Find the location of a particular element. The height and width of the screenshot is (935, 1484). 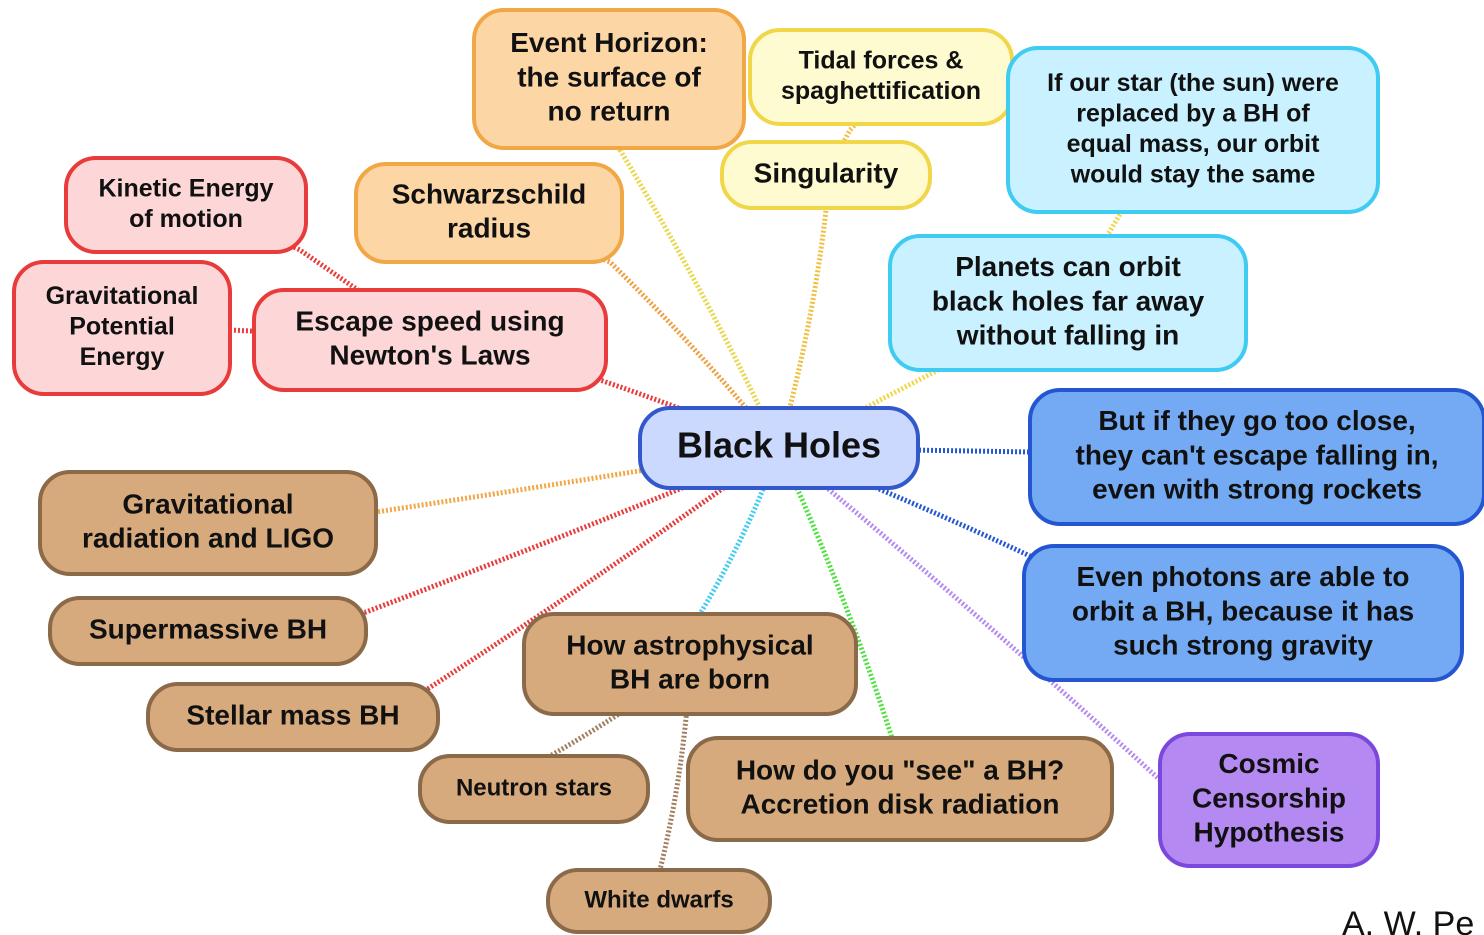

node-label: BH are born is located at coordinates (690, 678).